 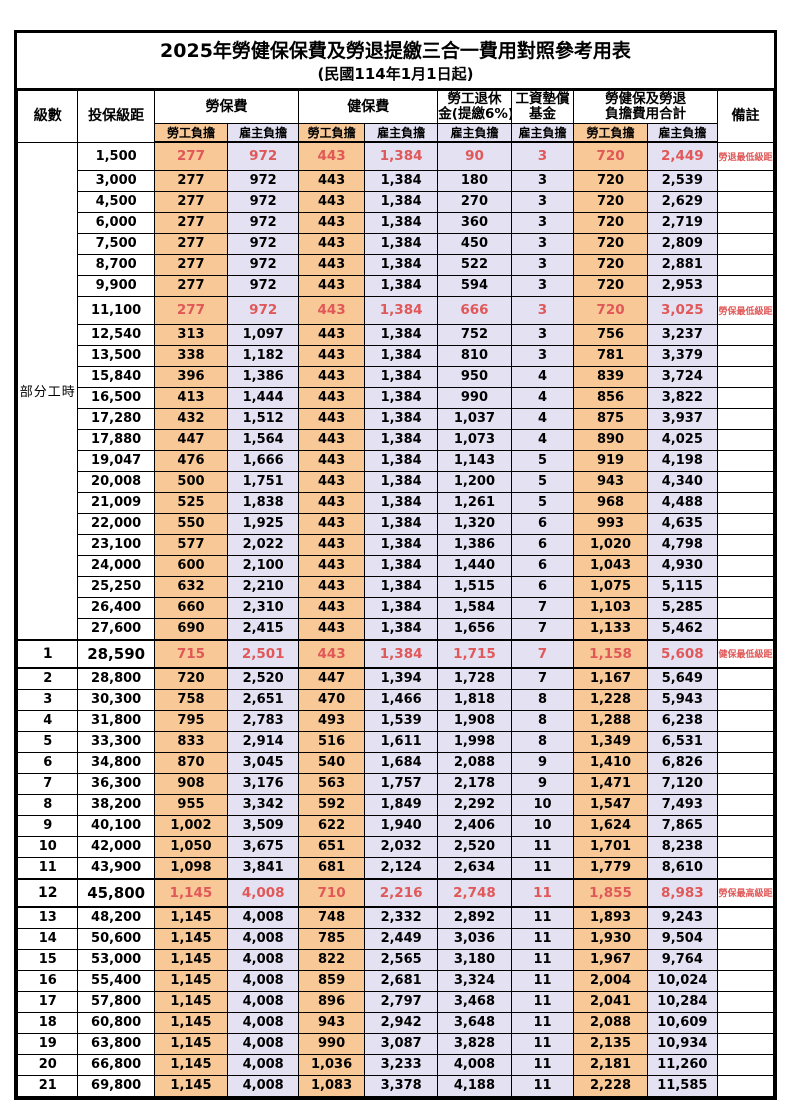 What do you see at coordinates (191, 502) in the screenshot?
I see `fee-cell: 525` at bounding box center [191, 502].